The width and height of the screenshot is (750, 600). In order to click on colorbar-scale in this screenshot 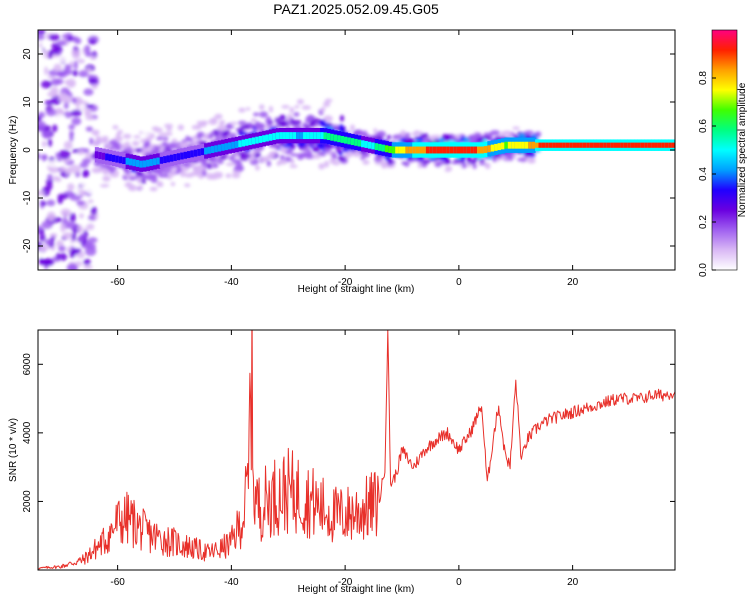, I will do `click(724, 150)`.